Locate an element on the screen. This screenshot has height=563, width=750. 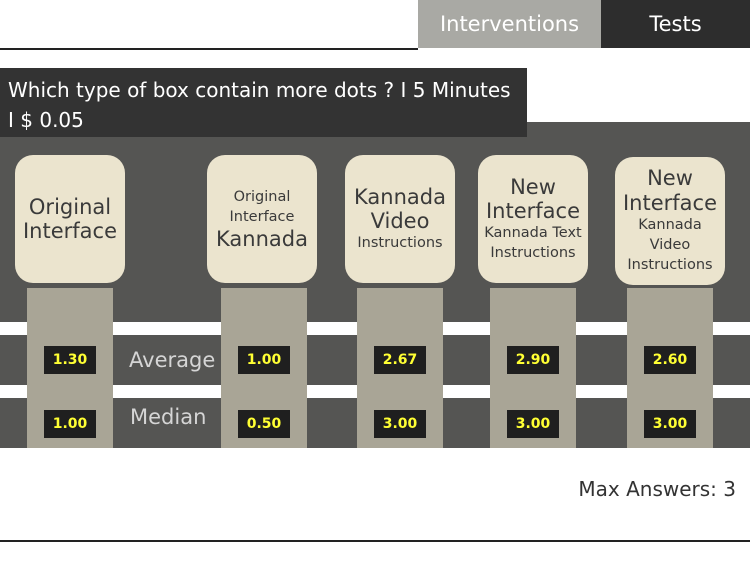
intervention-card: Original Interface is located at coordinates (70, 219).